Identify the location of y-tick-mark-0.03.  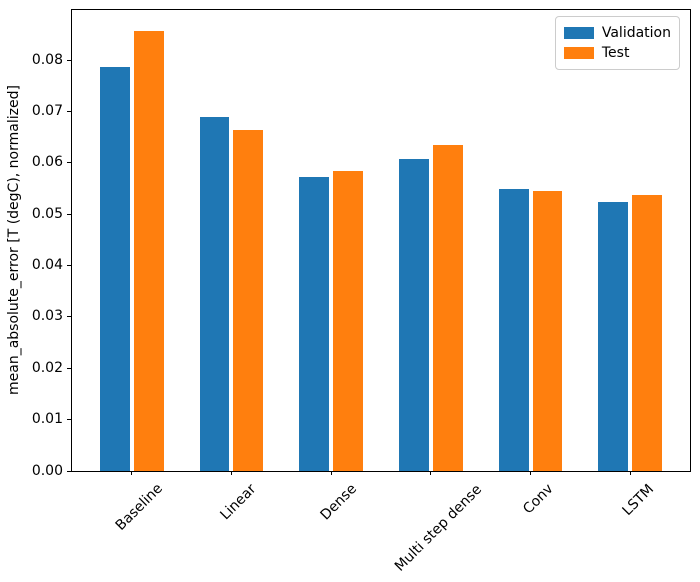
(69, 317).